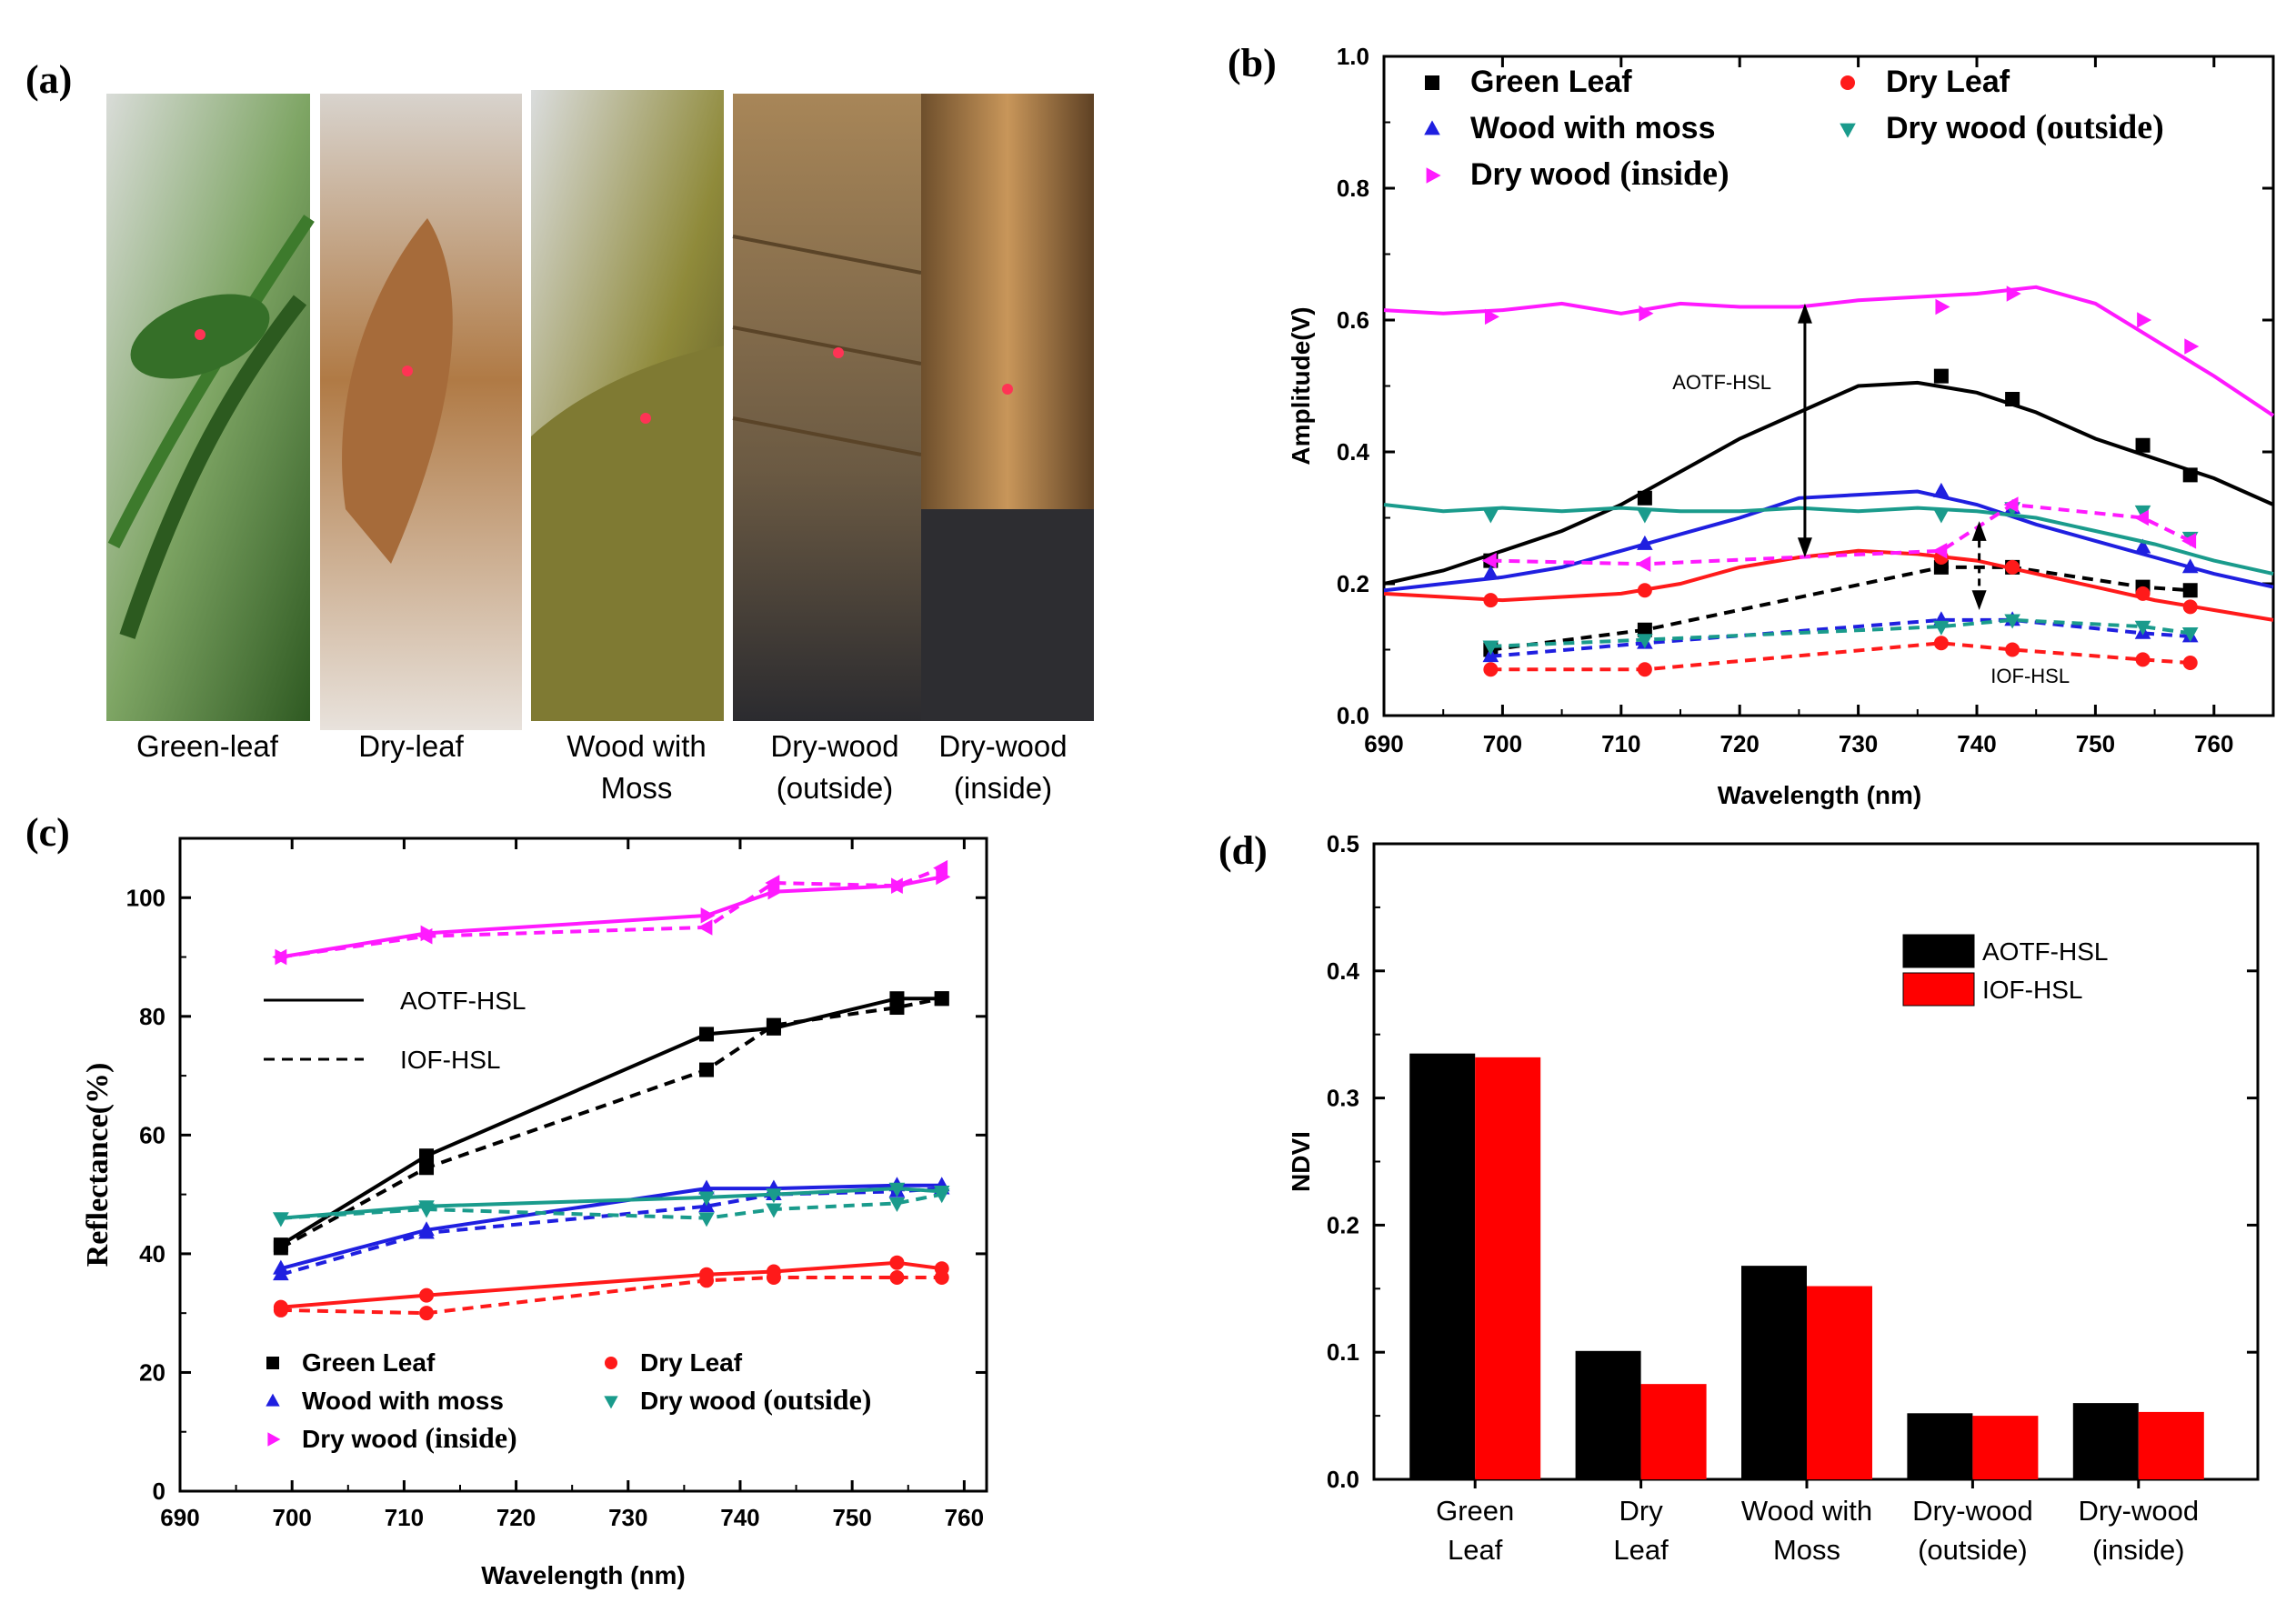 Image resolution: width=2296 pixels, height=1623 pixels. I want to click on y-tick-label: 0.8, so click(1353, 188).